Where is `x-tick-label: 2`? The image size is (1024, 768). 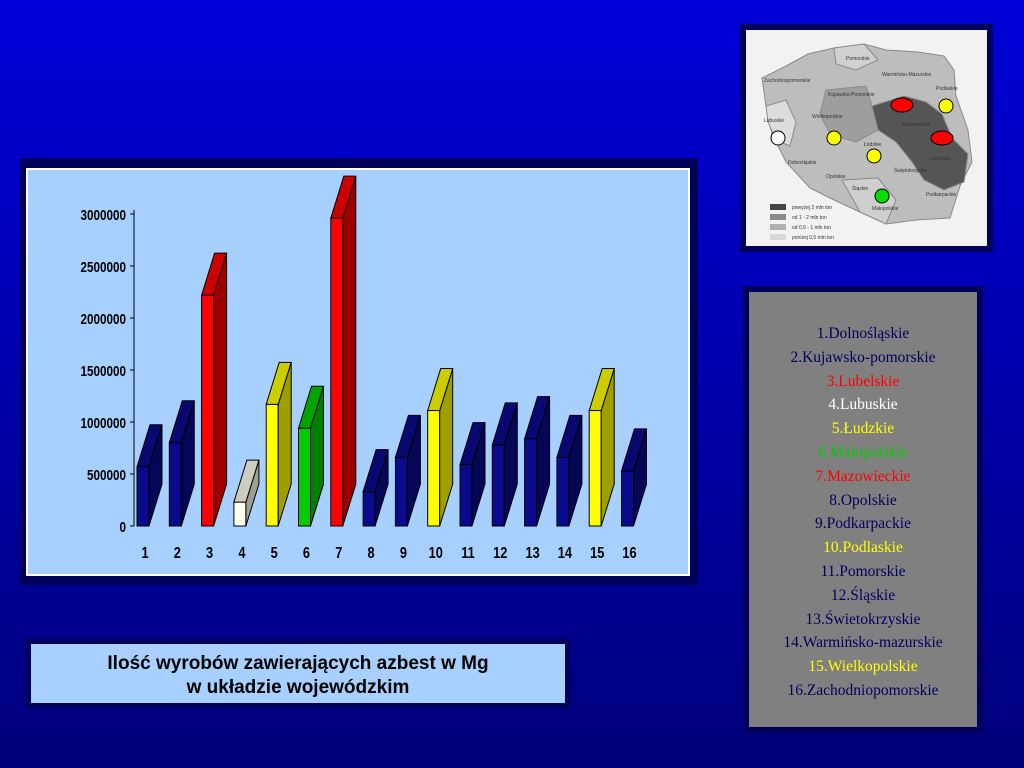 x-tick-label: 2 is located at coordinates (177, 554).